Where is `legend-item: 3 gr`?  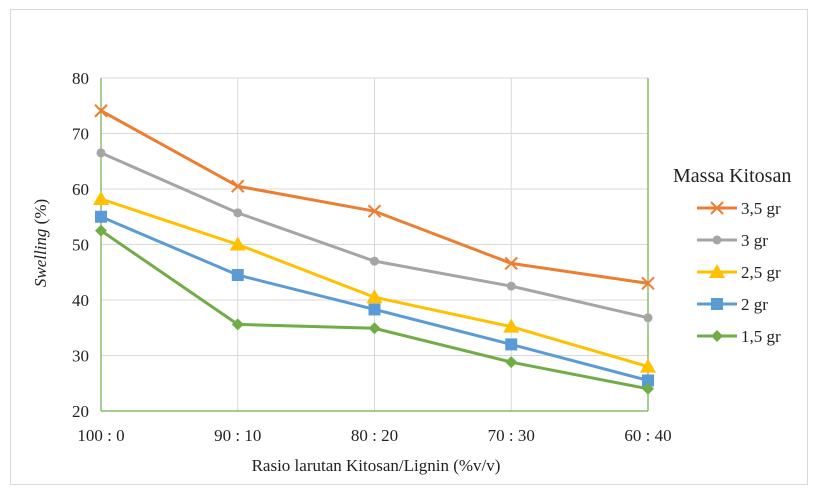
legend-item: 3 gr is located at coordinates (732, 240).